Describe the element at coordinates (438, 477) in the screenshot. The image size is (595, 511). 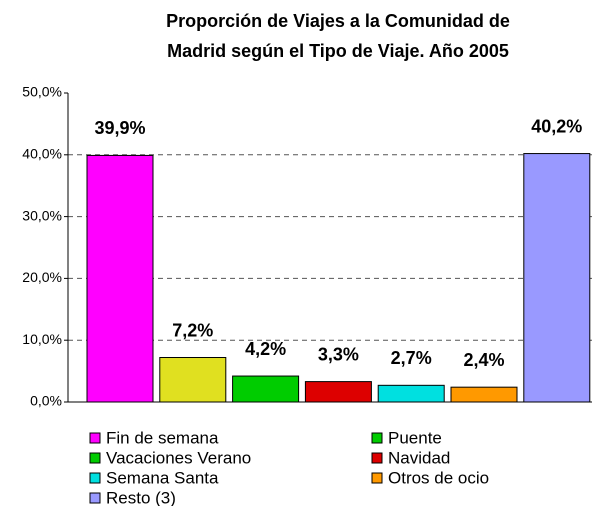
I see `legend-label: Otros de ocio` at that location.